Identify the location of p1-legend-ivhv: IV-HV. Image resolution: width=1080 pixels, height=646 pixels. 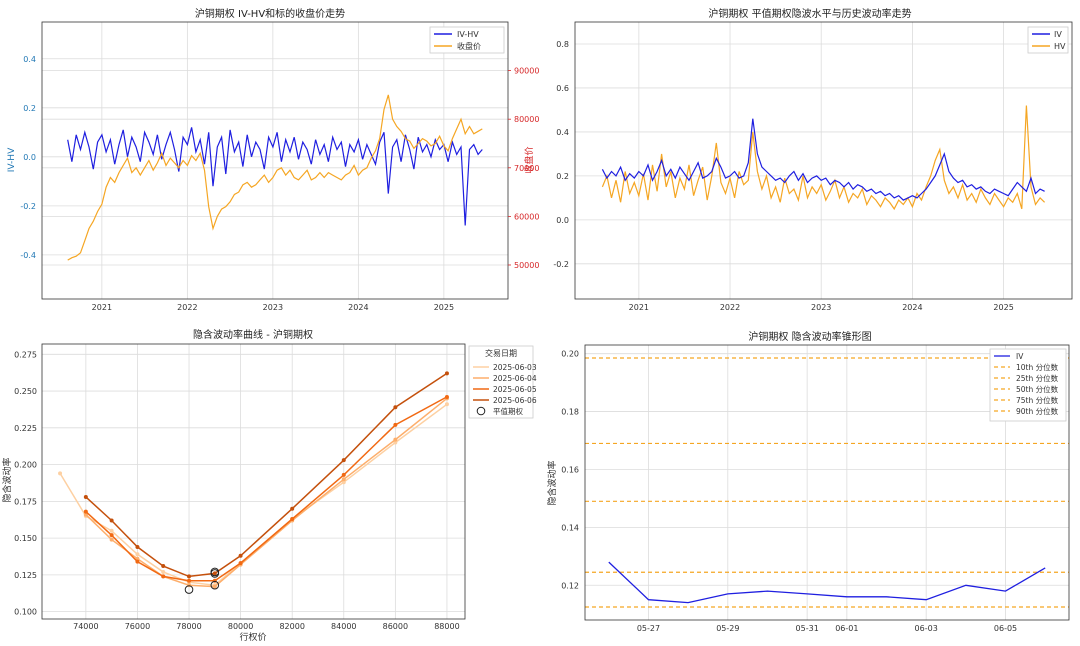
(468, 34).